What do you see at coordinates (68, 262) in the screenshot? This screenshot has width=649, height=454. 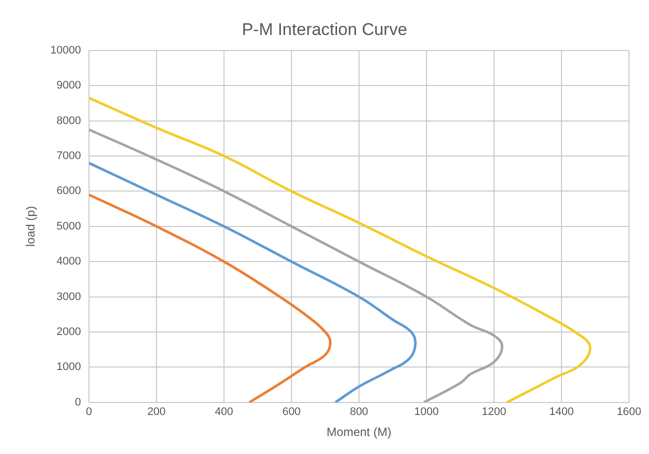 I see `y-tick-label: 4000` at bounding box center [68, 262].